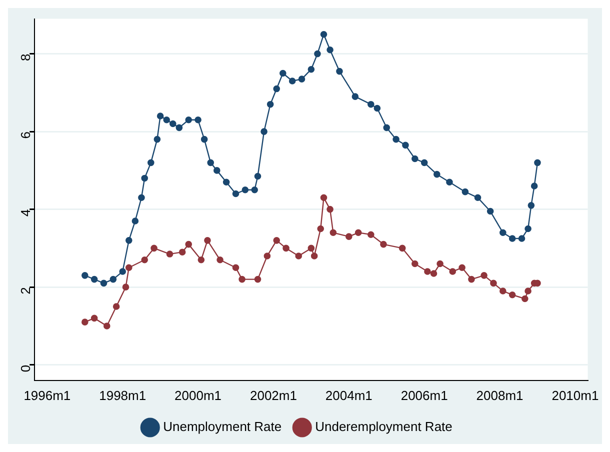  I want to click on y-tick-label: 4, so click(26, 213).